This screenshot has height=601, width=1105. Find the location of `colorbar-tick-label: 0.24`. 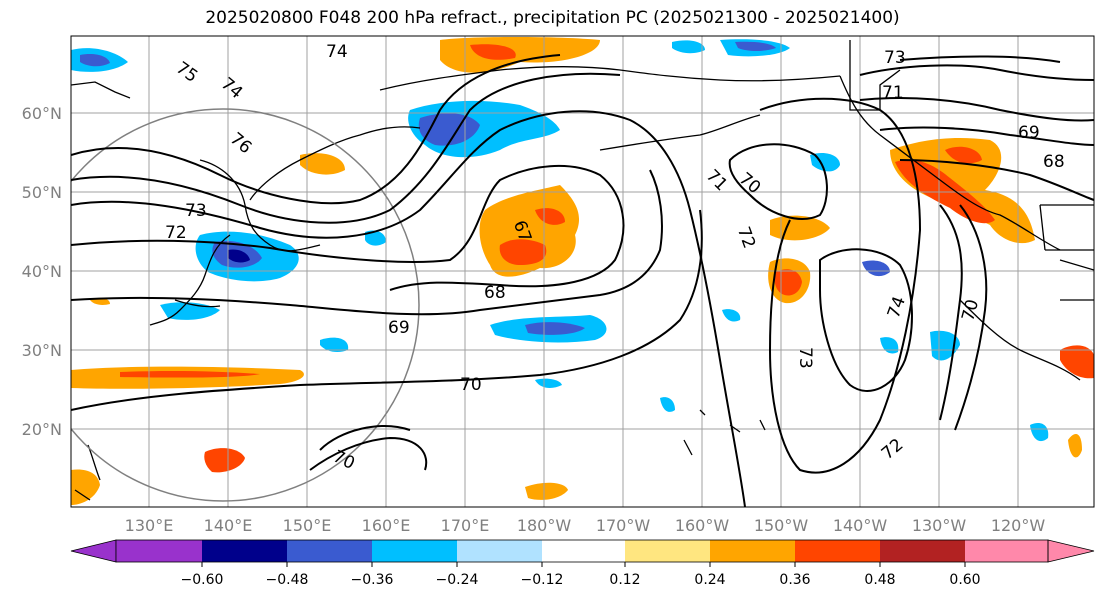

colorbar-tick-label: 0.24 is located at coordinates (710, 580).